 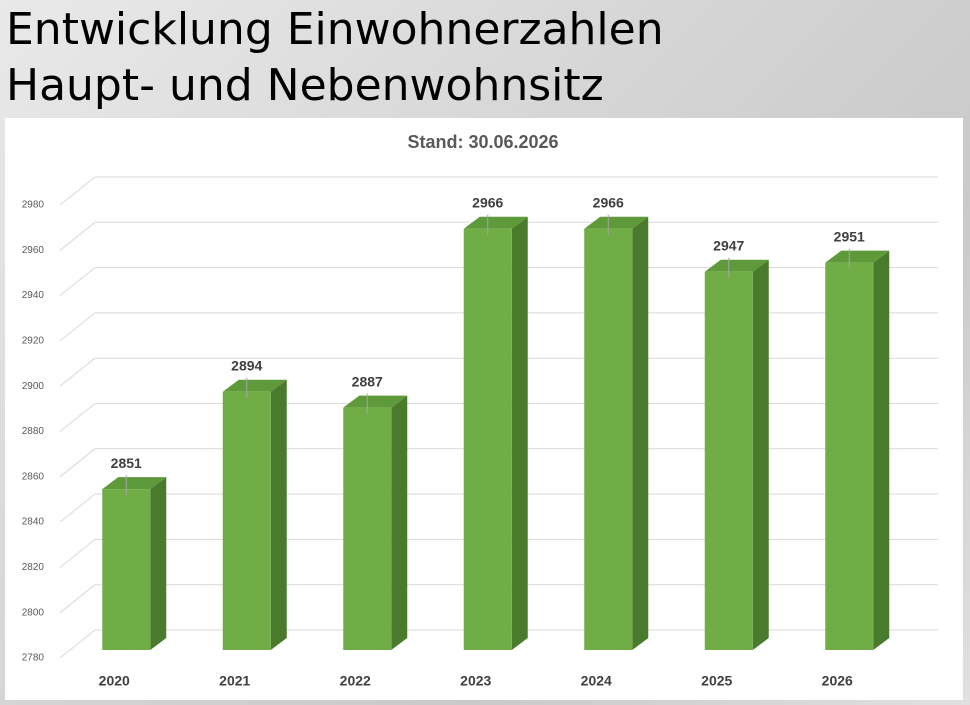 What do you see at coordinates (837, 681) in the screenshot?
I see `x-tick-label: 2026` at bounding box center [837, 681].